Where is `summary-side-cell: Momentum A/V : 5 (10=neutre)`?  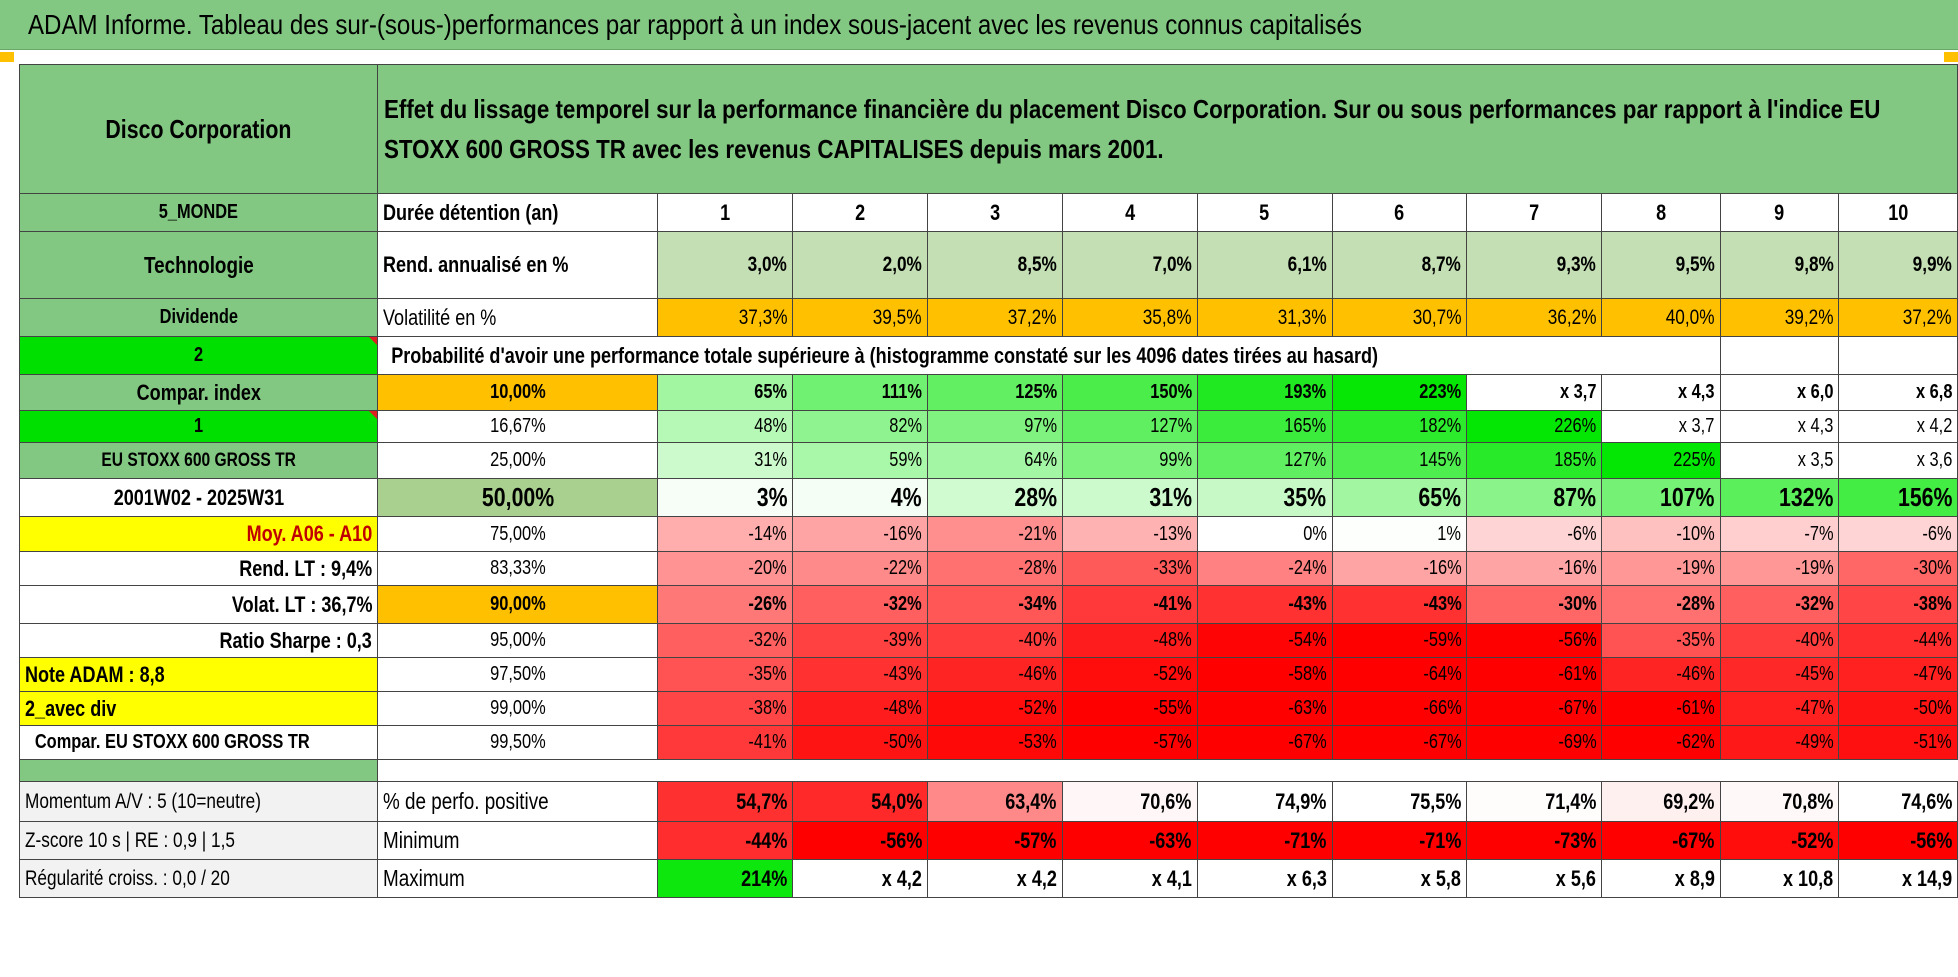 summary-side-cell: Momentum A/V : 5 (10=neutre) is located at coordinates (198, 801).